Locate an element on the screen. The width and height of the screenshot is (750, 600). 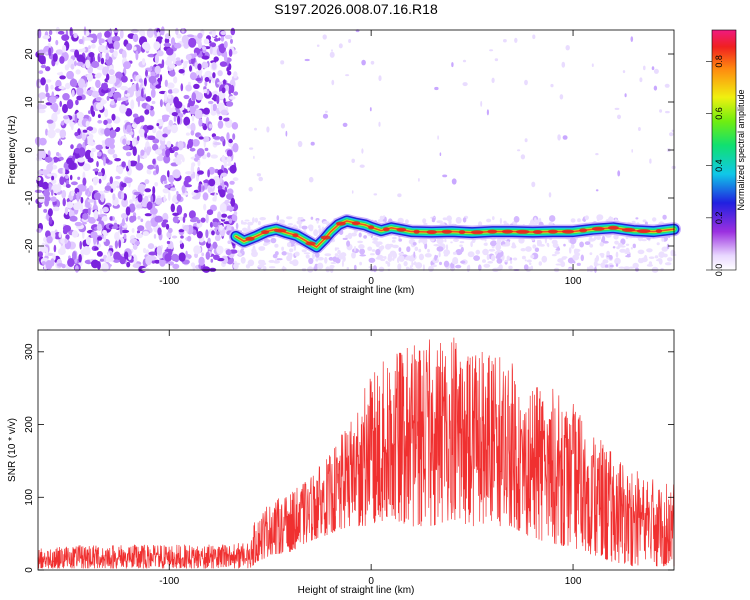
y-tick-label: -20 is located at coordinates (29, 245).